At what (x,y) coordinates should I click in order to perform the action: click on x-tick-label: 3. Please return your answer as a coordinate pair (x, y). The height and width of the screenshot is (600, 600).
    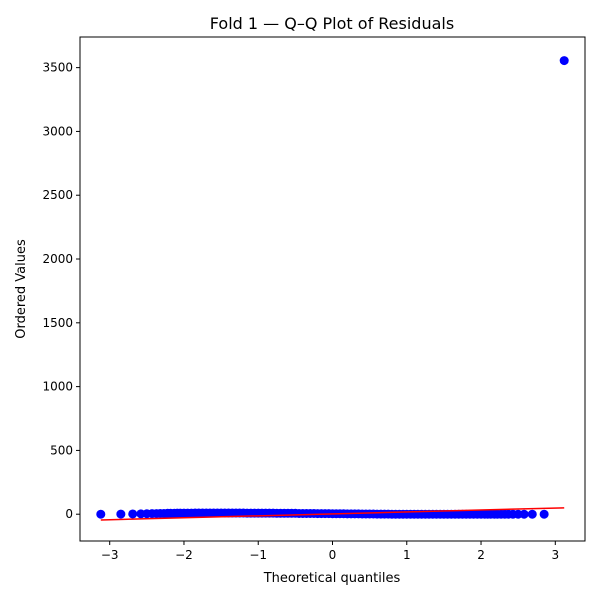
    Looking at the image, I should click on (555, 555).